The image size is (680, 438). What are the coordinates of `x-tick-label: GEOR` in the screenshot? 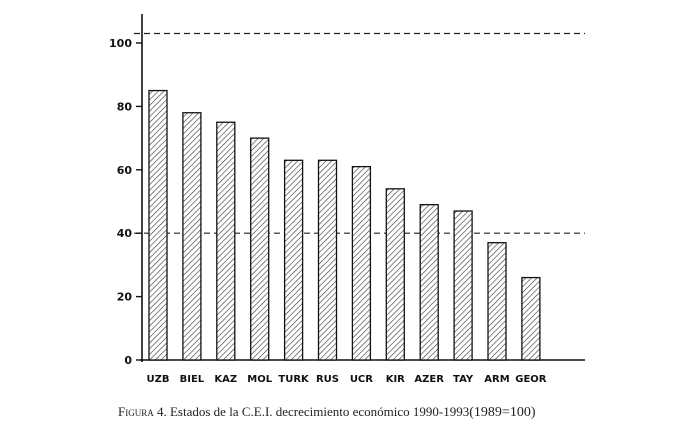 It's located at (531, 379).